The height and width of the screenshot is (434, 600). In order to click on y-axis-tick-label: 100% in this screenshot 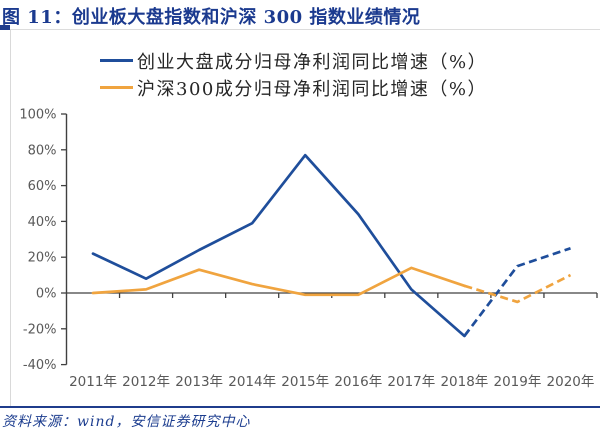, I will do `click(37, 115)`.